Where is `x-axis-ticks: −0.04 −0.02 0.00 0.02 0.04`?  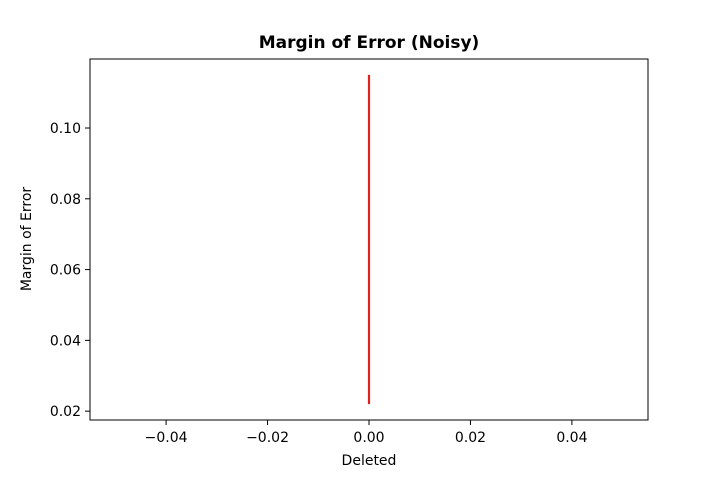 x-axis-ticks: −0.04 −0.02 0.00 0.02 0.04 is located at coordinates (366, 433).